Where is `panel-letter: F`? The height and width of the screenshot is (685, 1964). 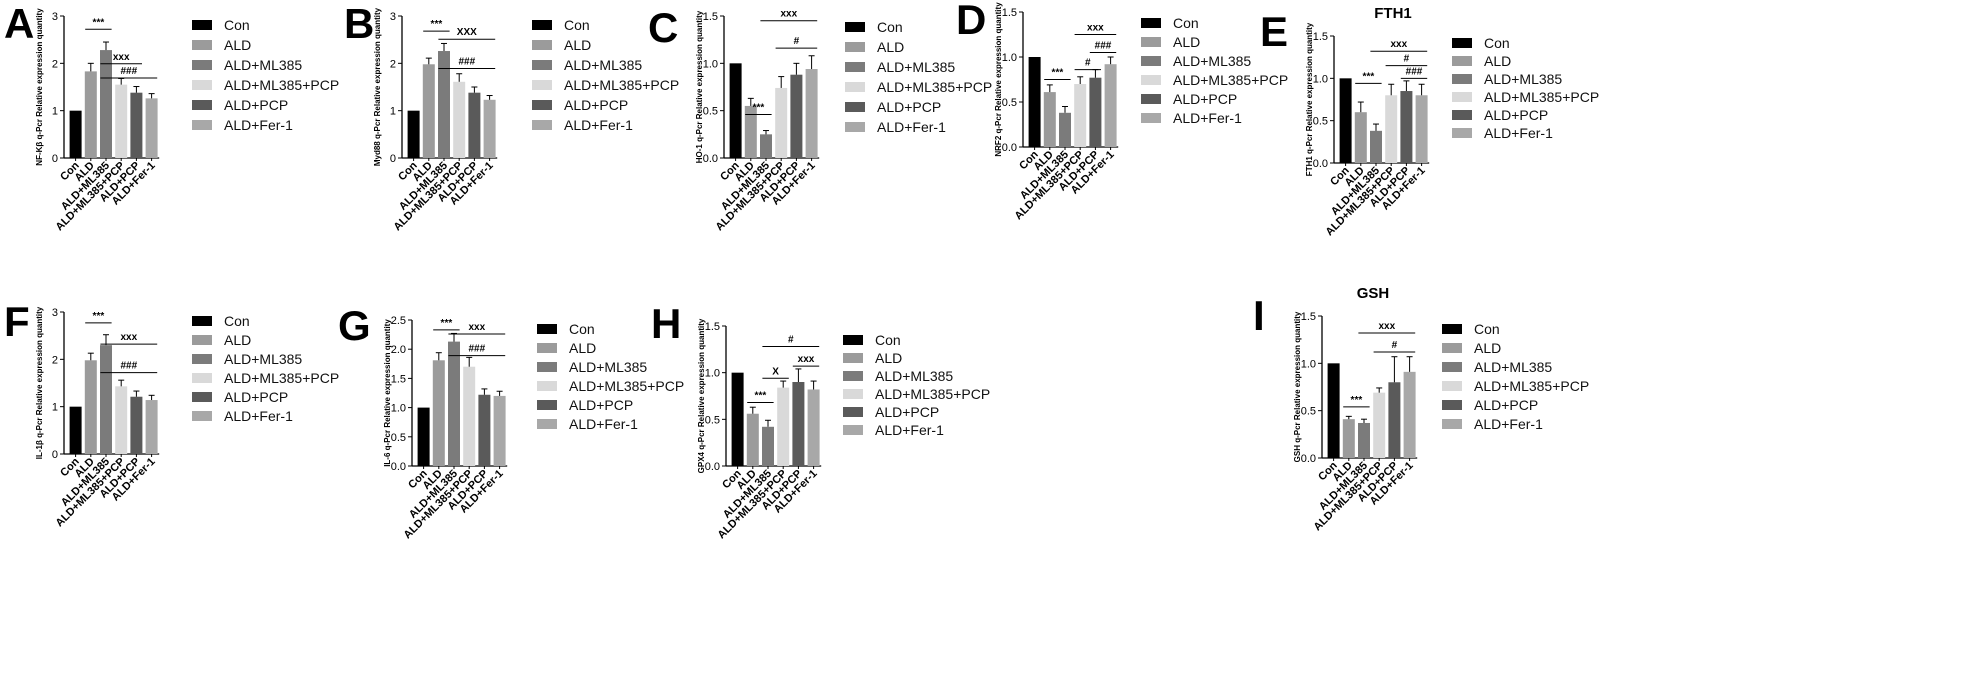
panel-letter: F is located at coordinates (17, 321).